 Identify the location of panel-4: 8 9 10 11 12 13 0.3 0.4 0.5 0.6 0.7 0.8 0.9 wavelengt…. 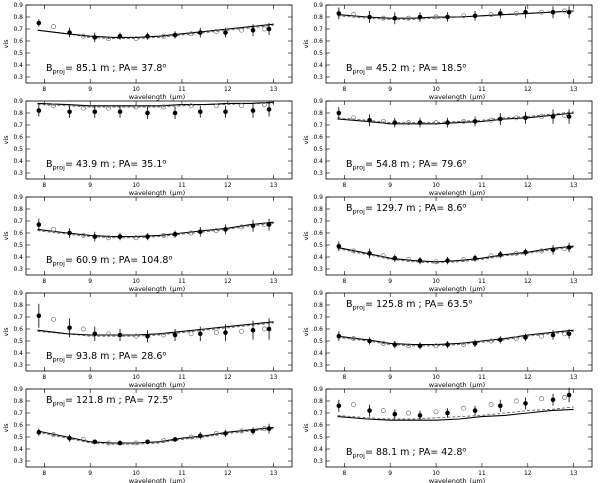
(447, 147).